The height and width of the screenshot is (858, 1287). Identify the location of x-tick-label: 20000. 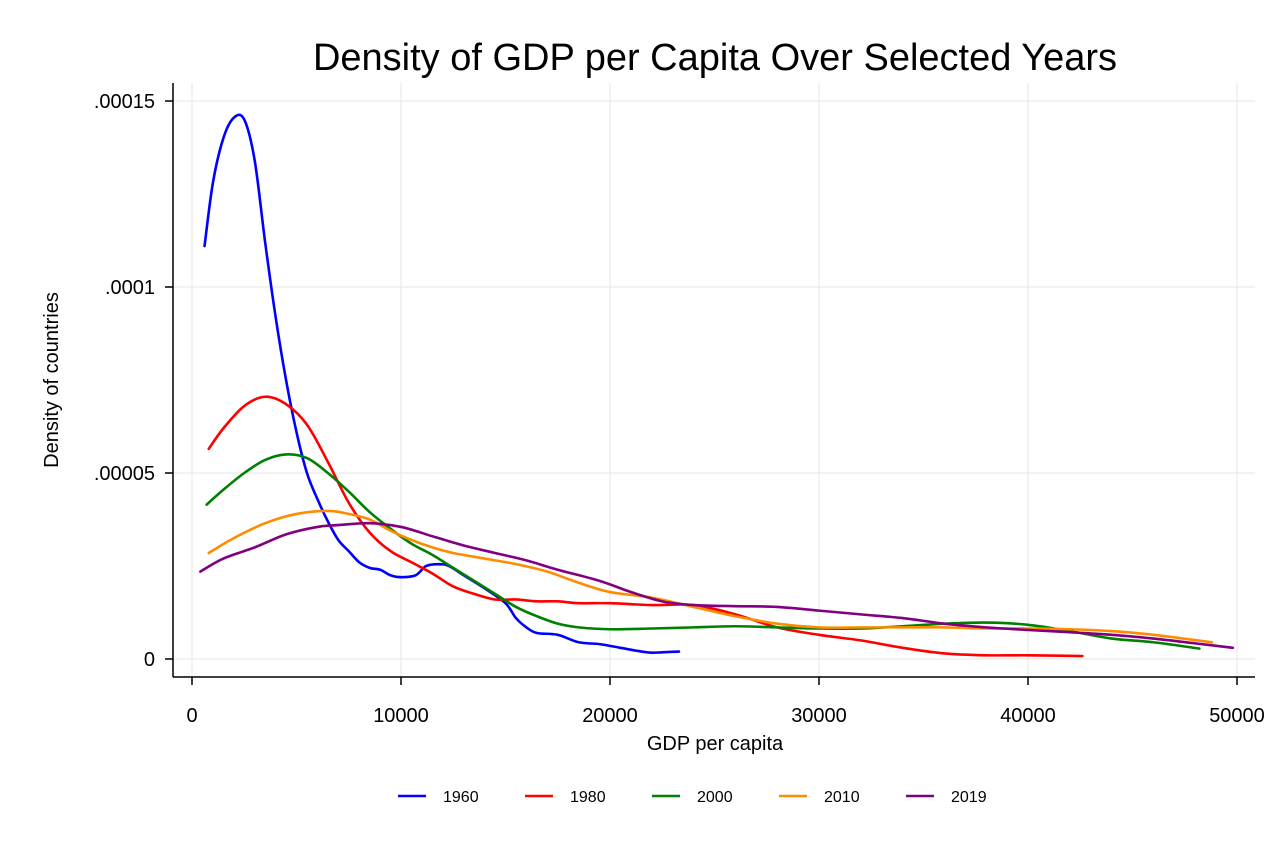
(610, 716).